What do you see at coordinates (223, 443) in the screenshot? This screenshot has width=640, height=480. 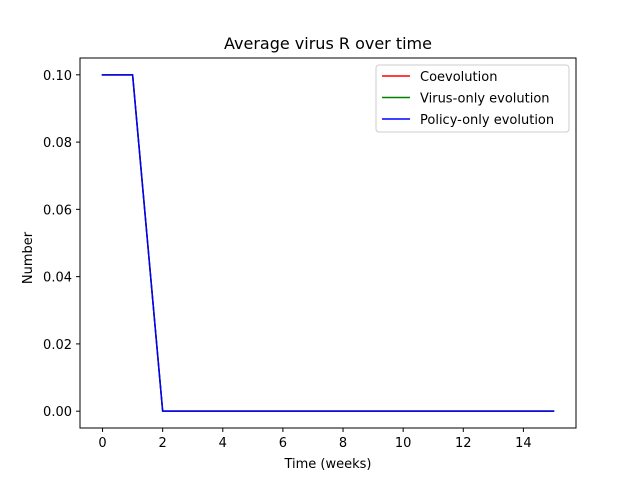 I see `x-tick-label: 4` at bounding box center [223, 443].